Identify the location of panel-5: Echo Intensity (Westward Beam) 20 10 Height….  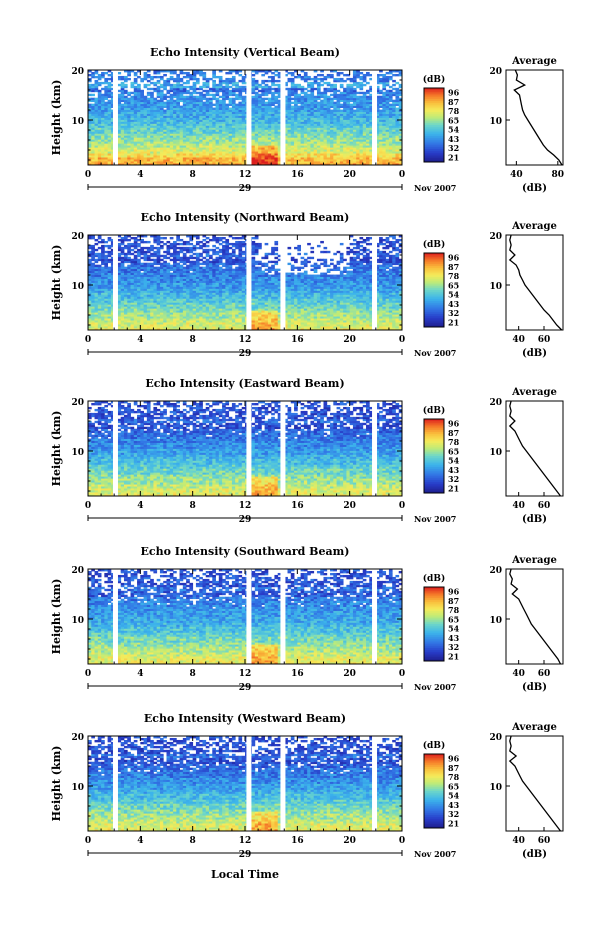
(307, 786).